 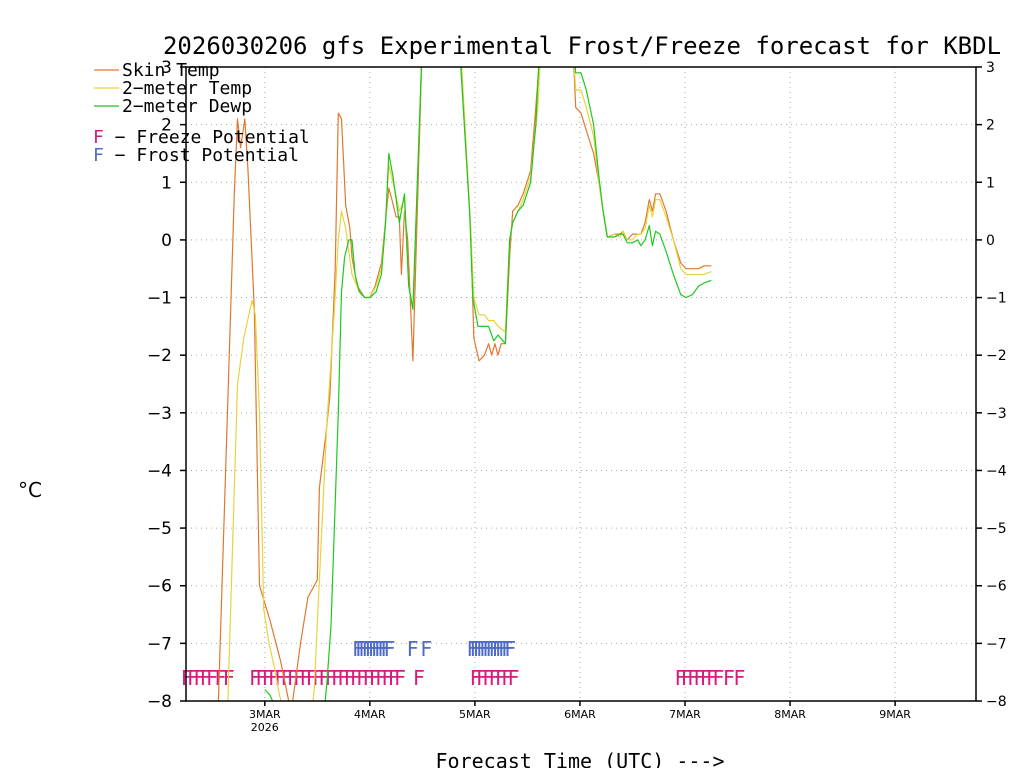 I want to click on y-tick-label-right: −7, so click(x=996, y=644).